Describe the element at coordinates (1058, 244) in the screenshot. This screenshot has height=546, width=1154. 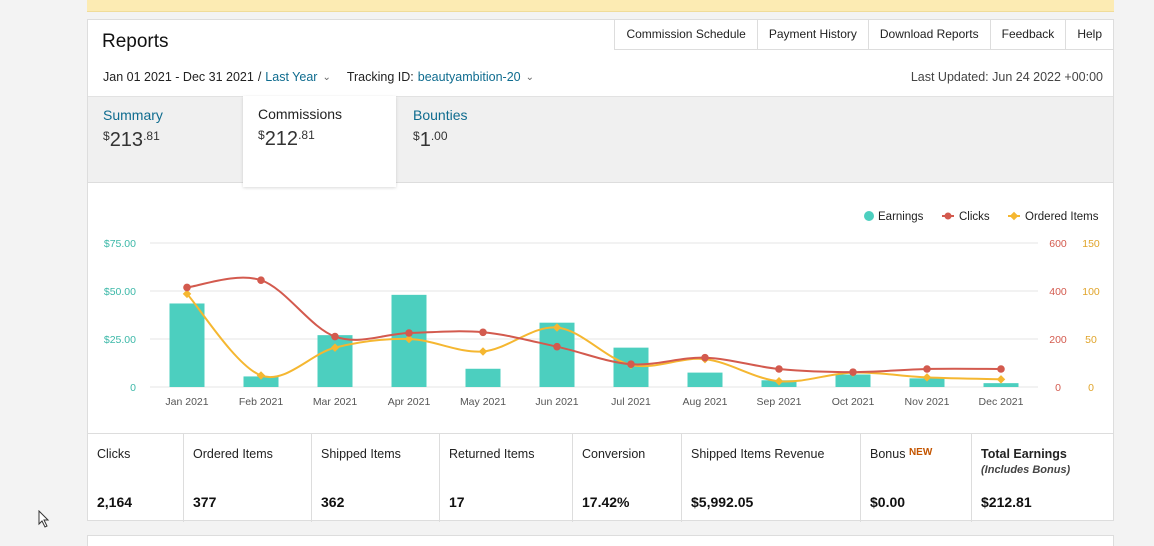
I see `right-tick-label: 600` at that location.